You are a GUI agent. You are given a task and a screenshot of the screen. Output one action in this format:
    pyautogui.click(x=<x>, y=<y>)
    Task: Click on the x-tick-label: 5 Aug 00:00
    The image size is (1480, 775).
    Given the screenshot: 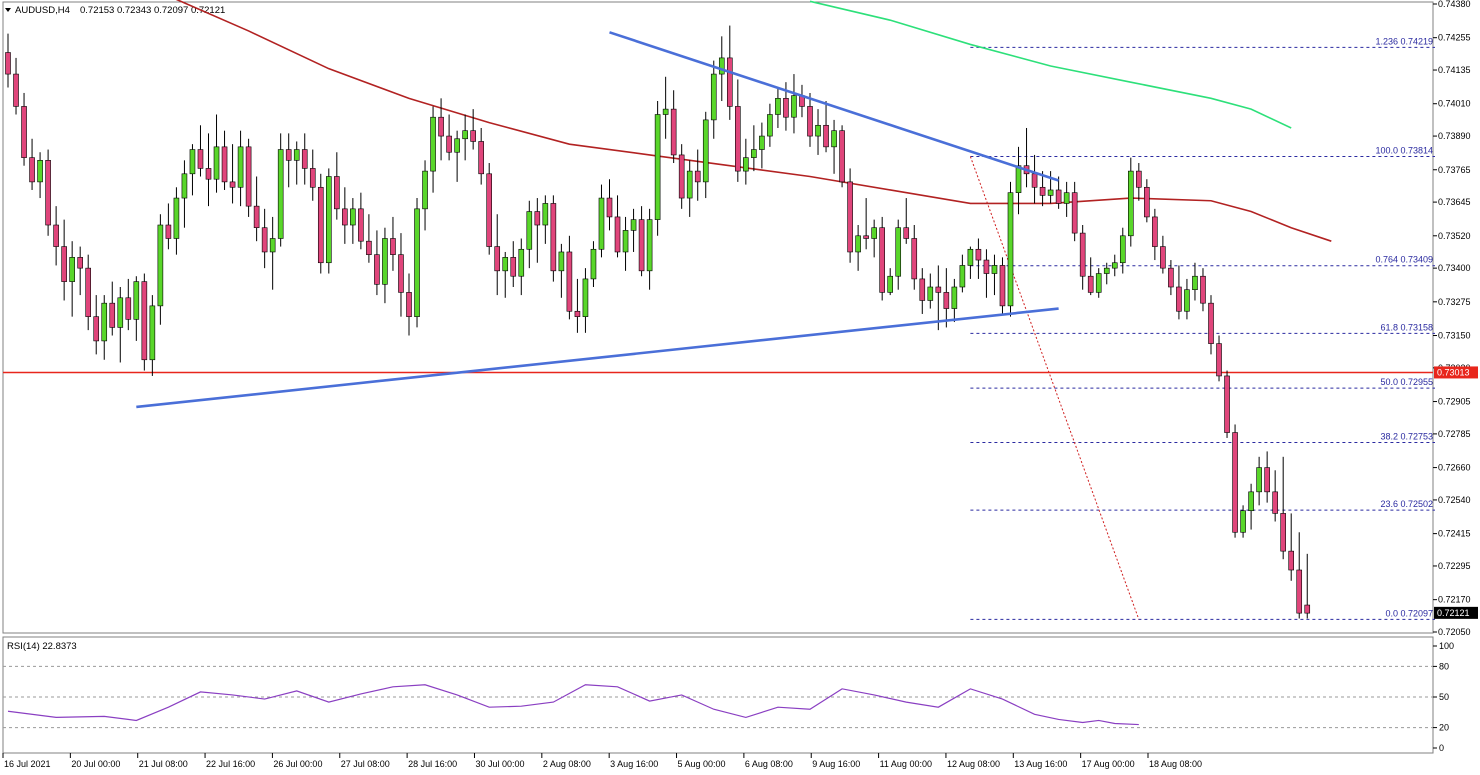 What is the action you would take?
    pyautogui.click(x=702, y=764)
    